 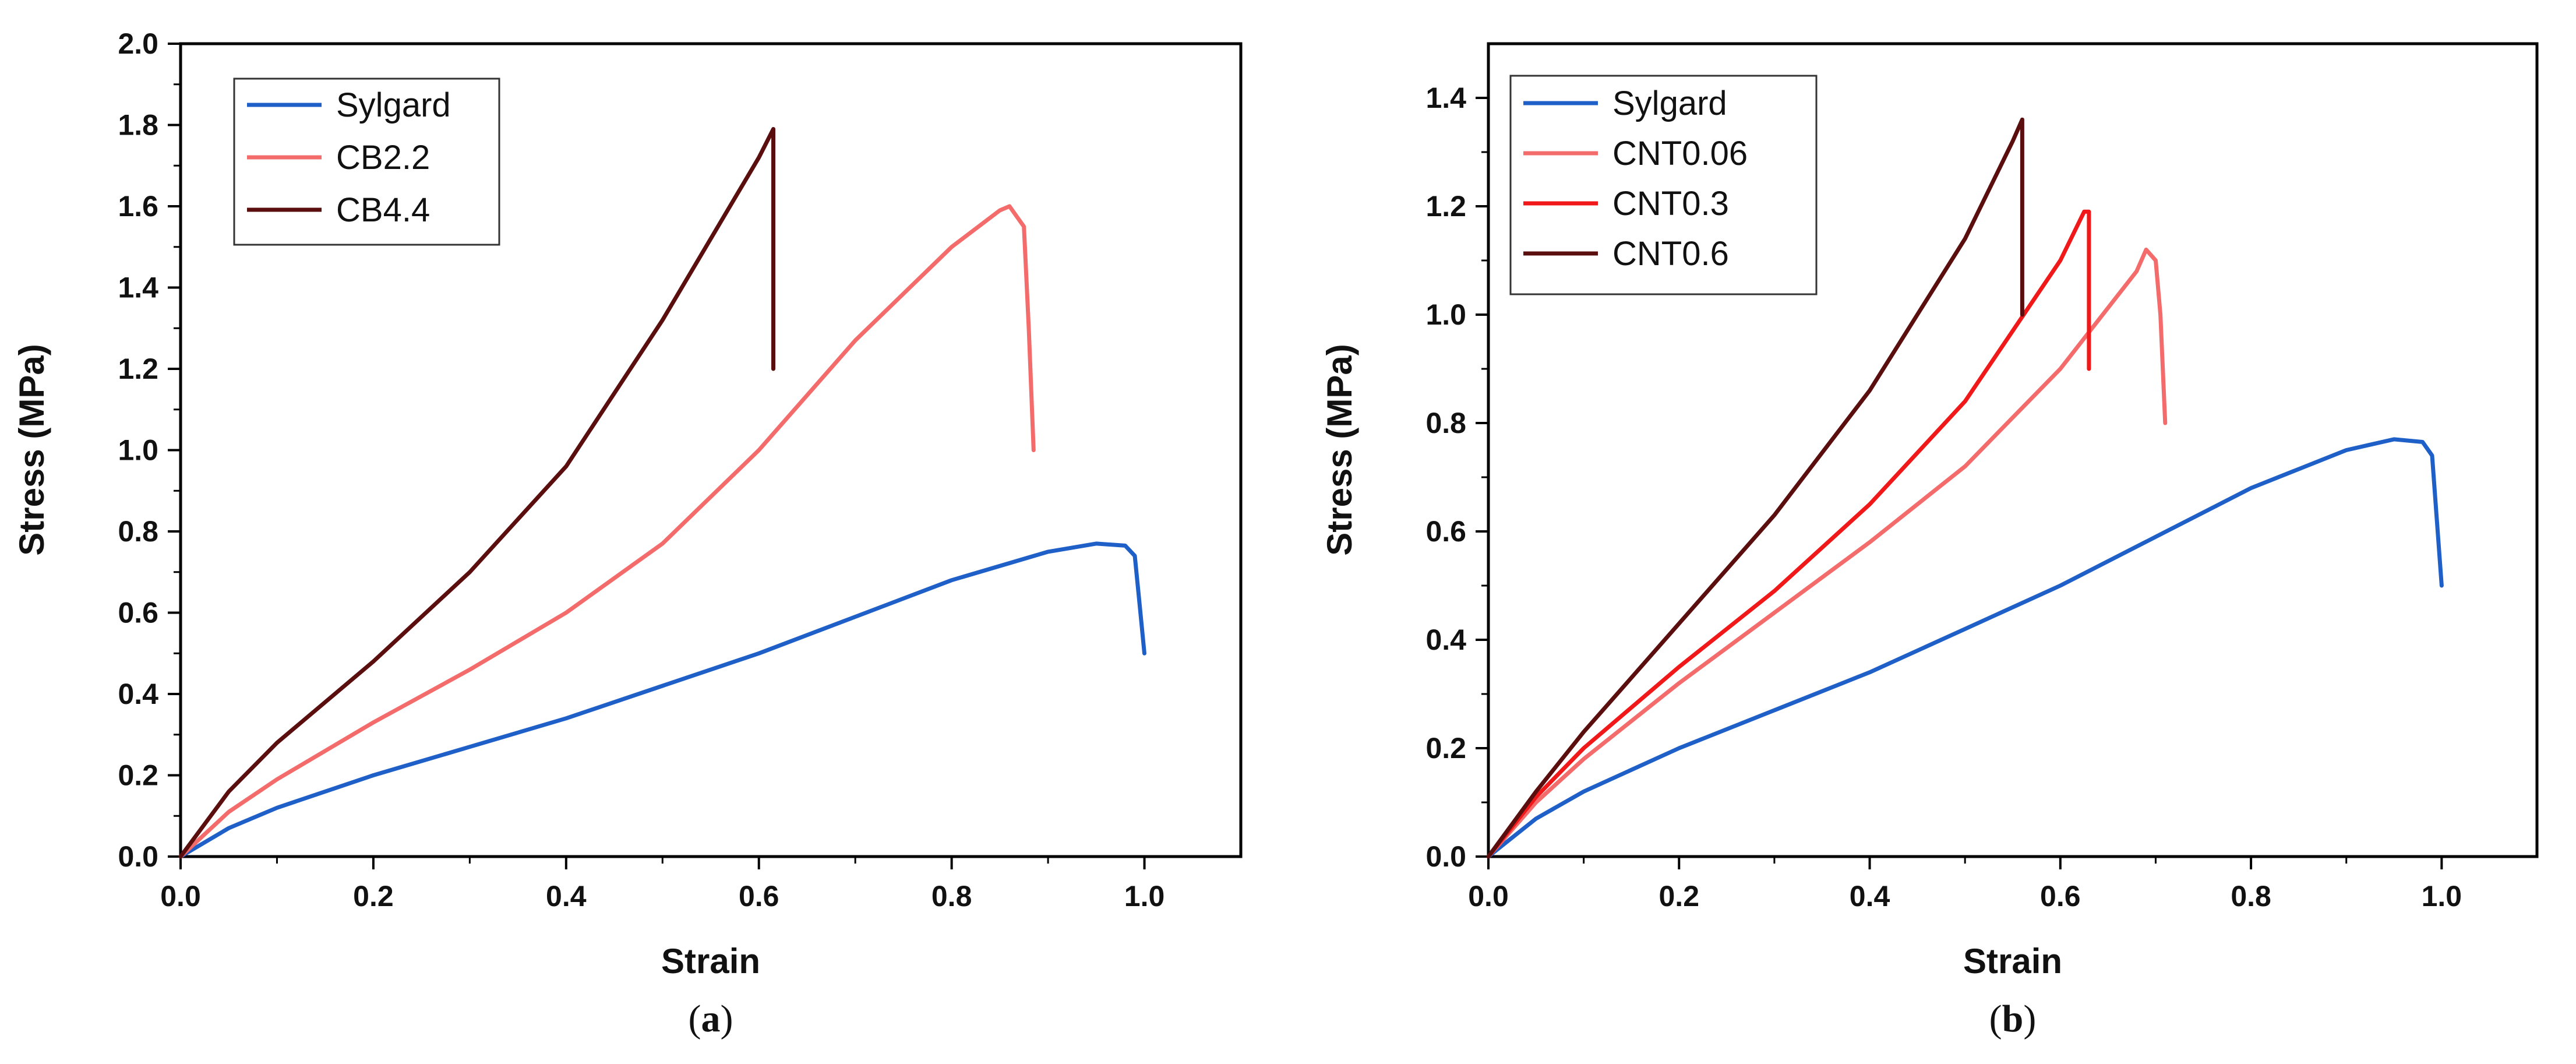 I want to click on y-tick-label-b-2: 0.4, so click(x=1445, y=639).